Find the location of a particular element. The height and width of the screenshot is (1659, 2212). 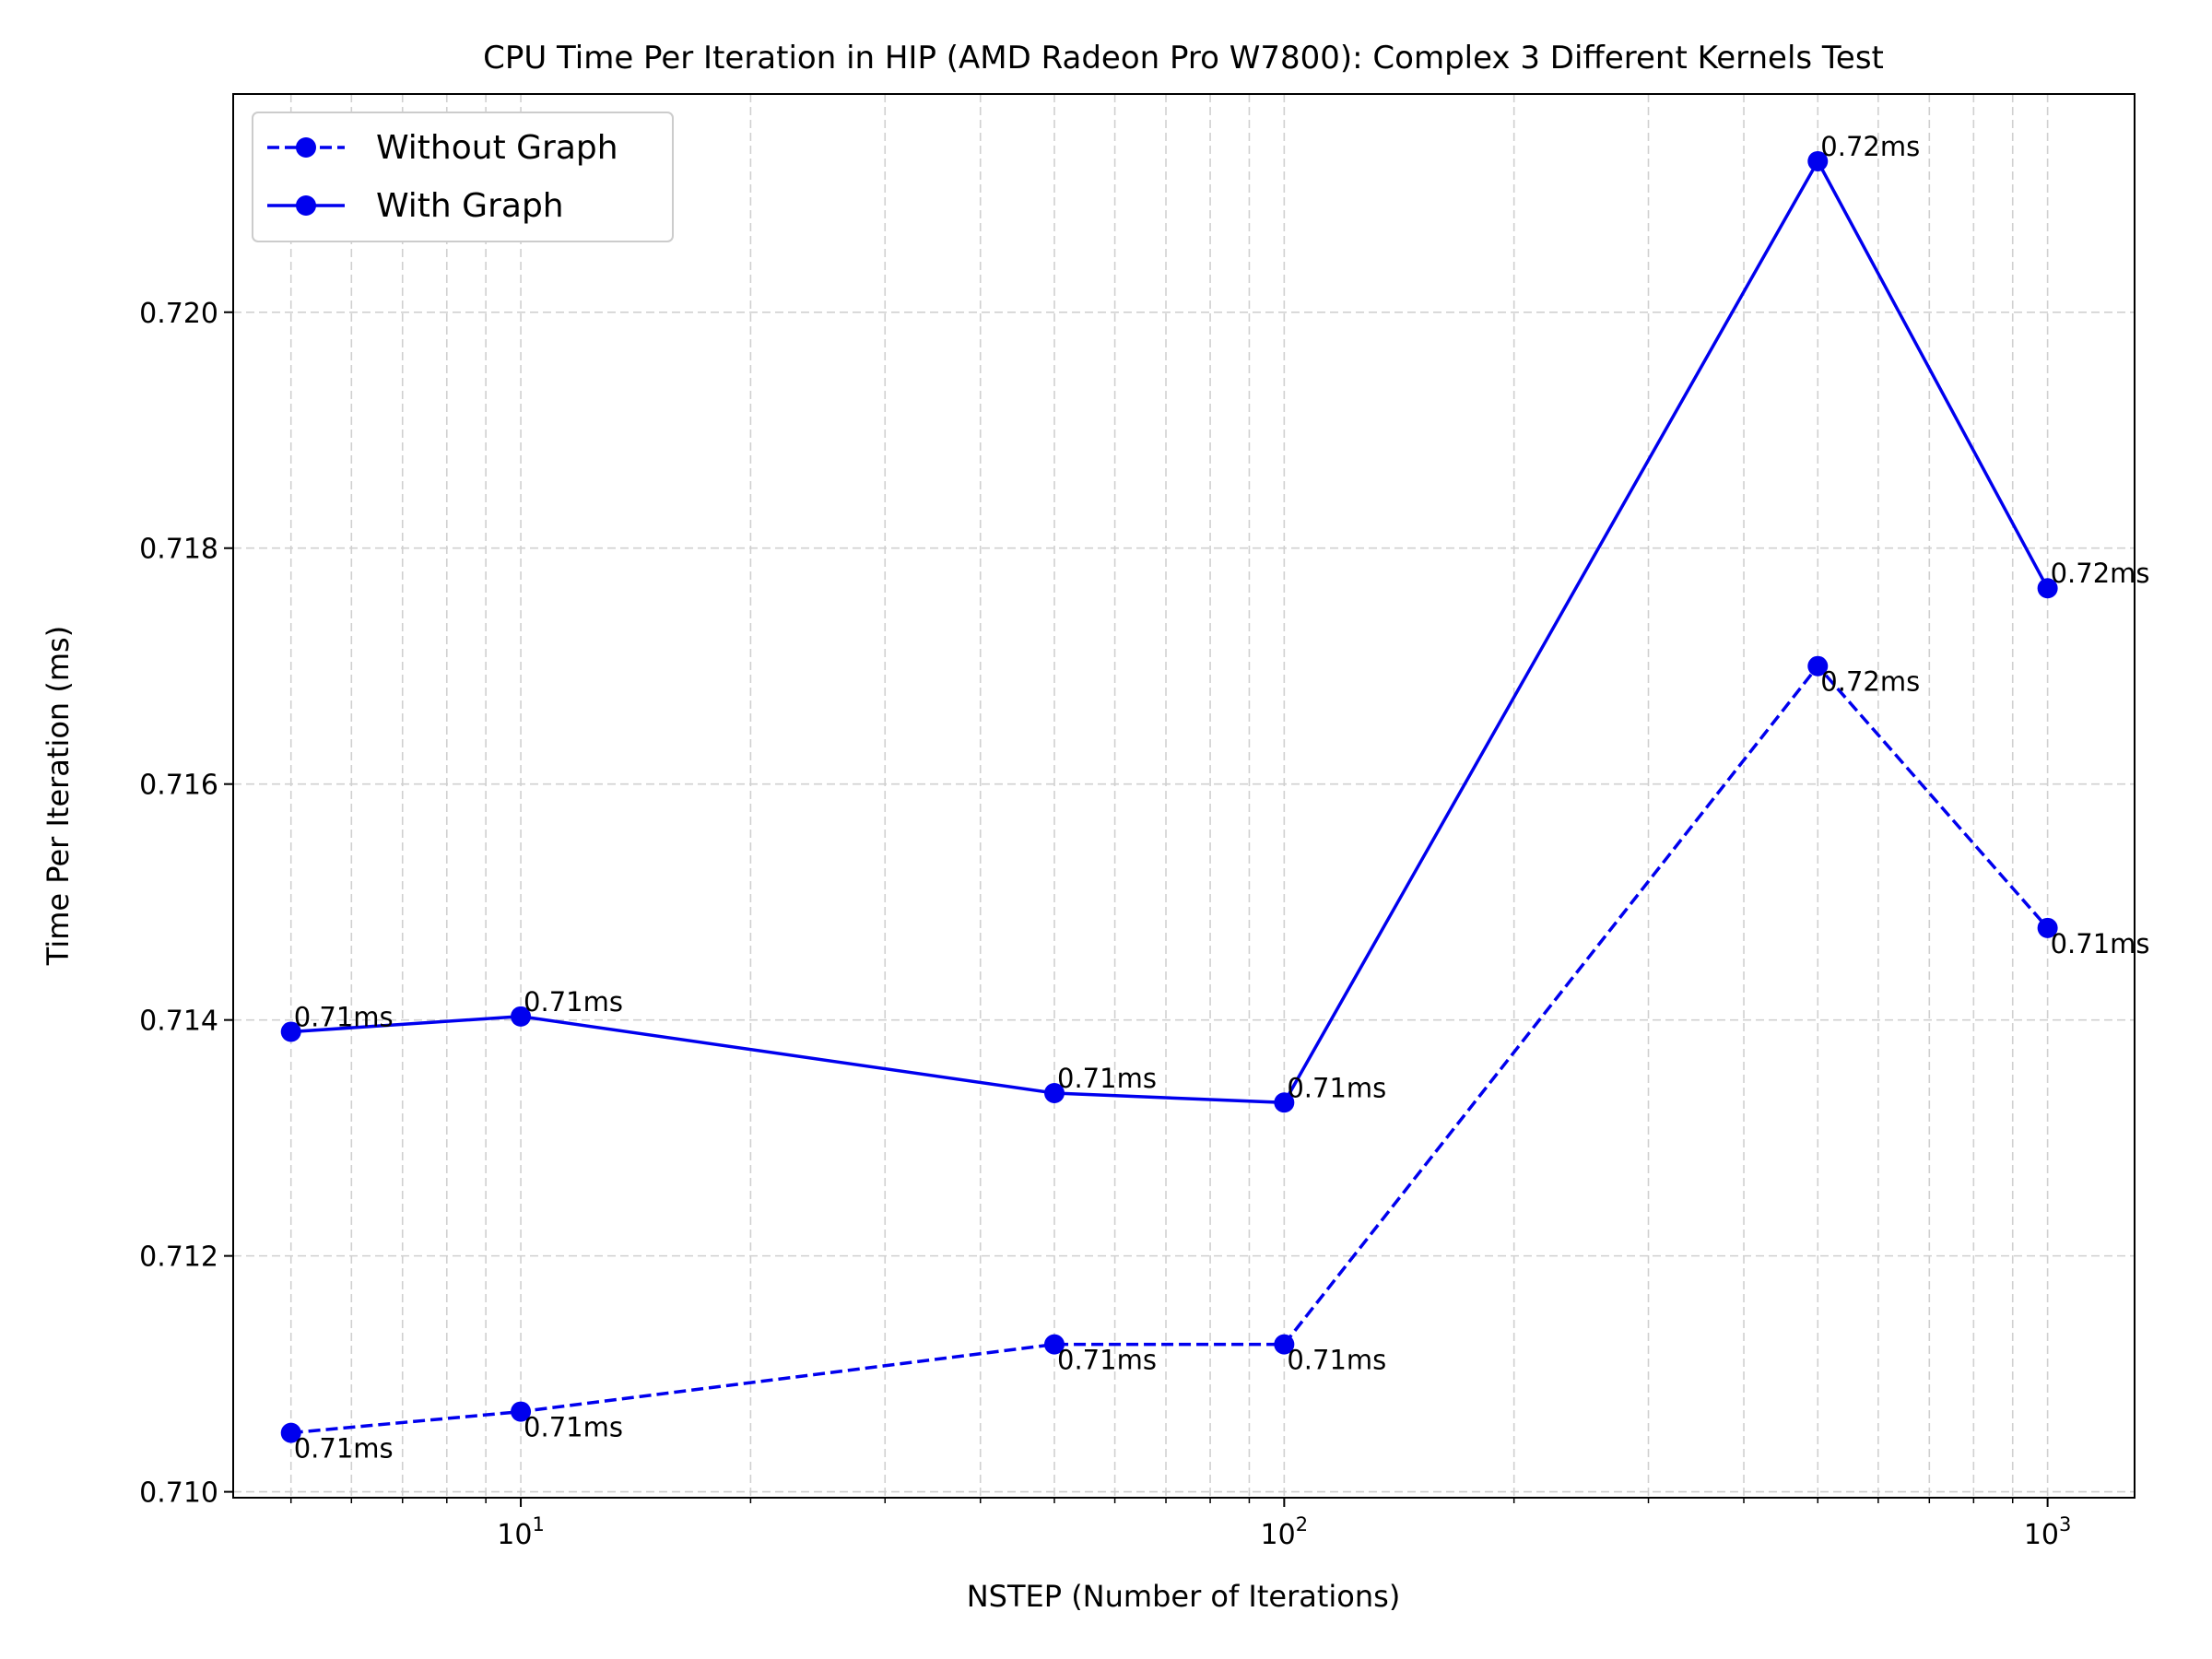

y-tick-label: 0.710 is located at coordinates (178, 1493).